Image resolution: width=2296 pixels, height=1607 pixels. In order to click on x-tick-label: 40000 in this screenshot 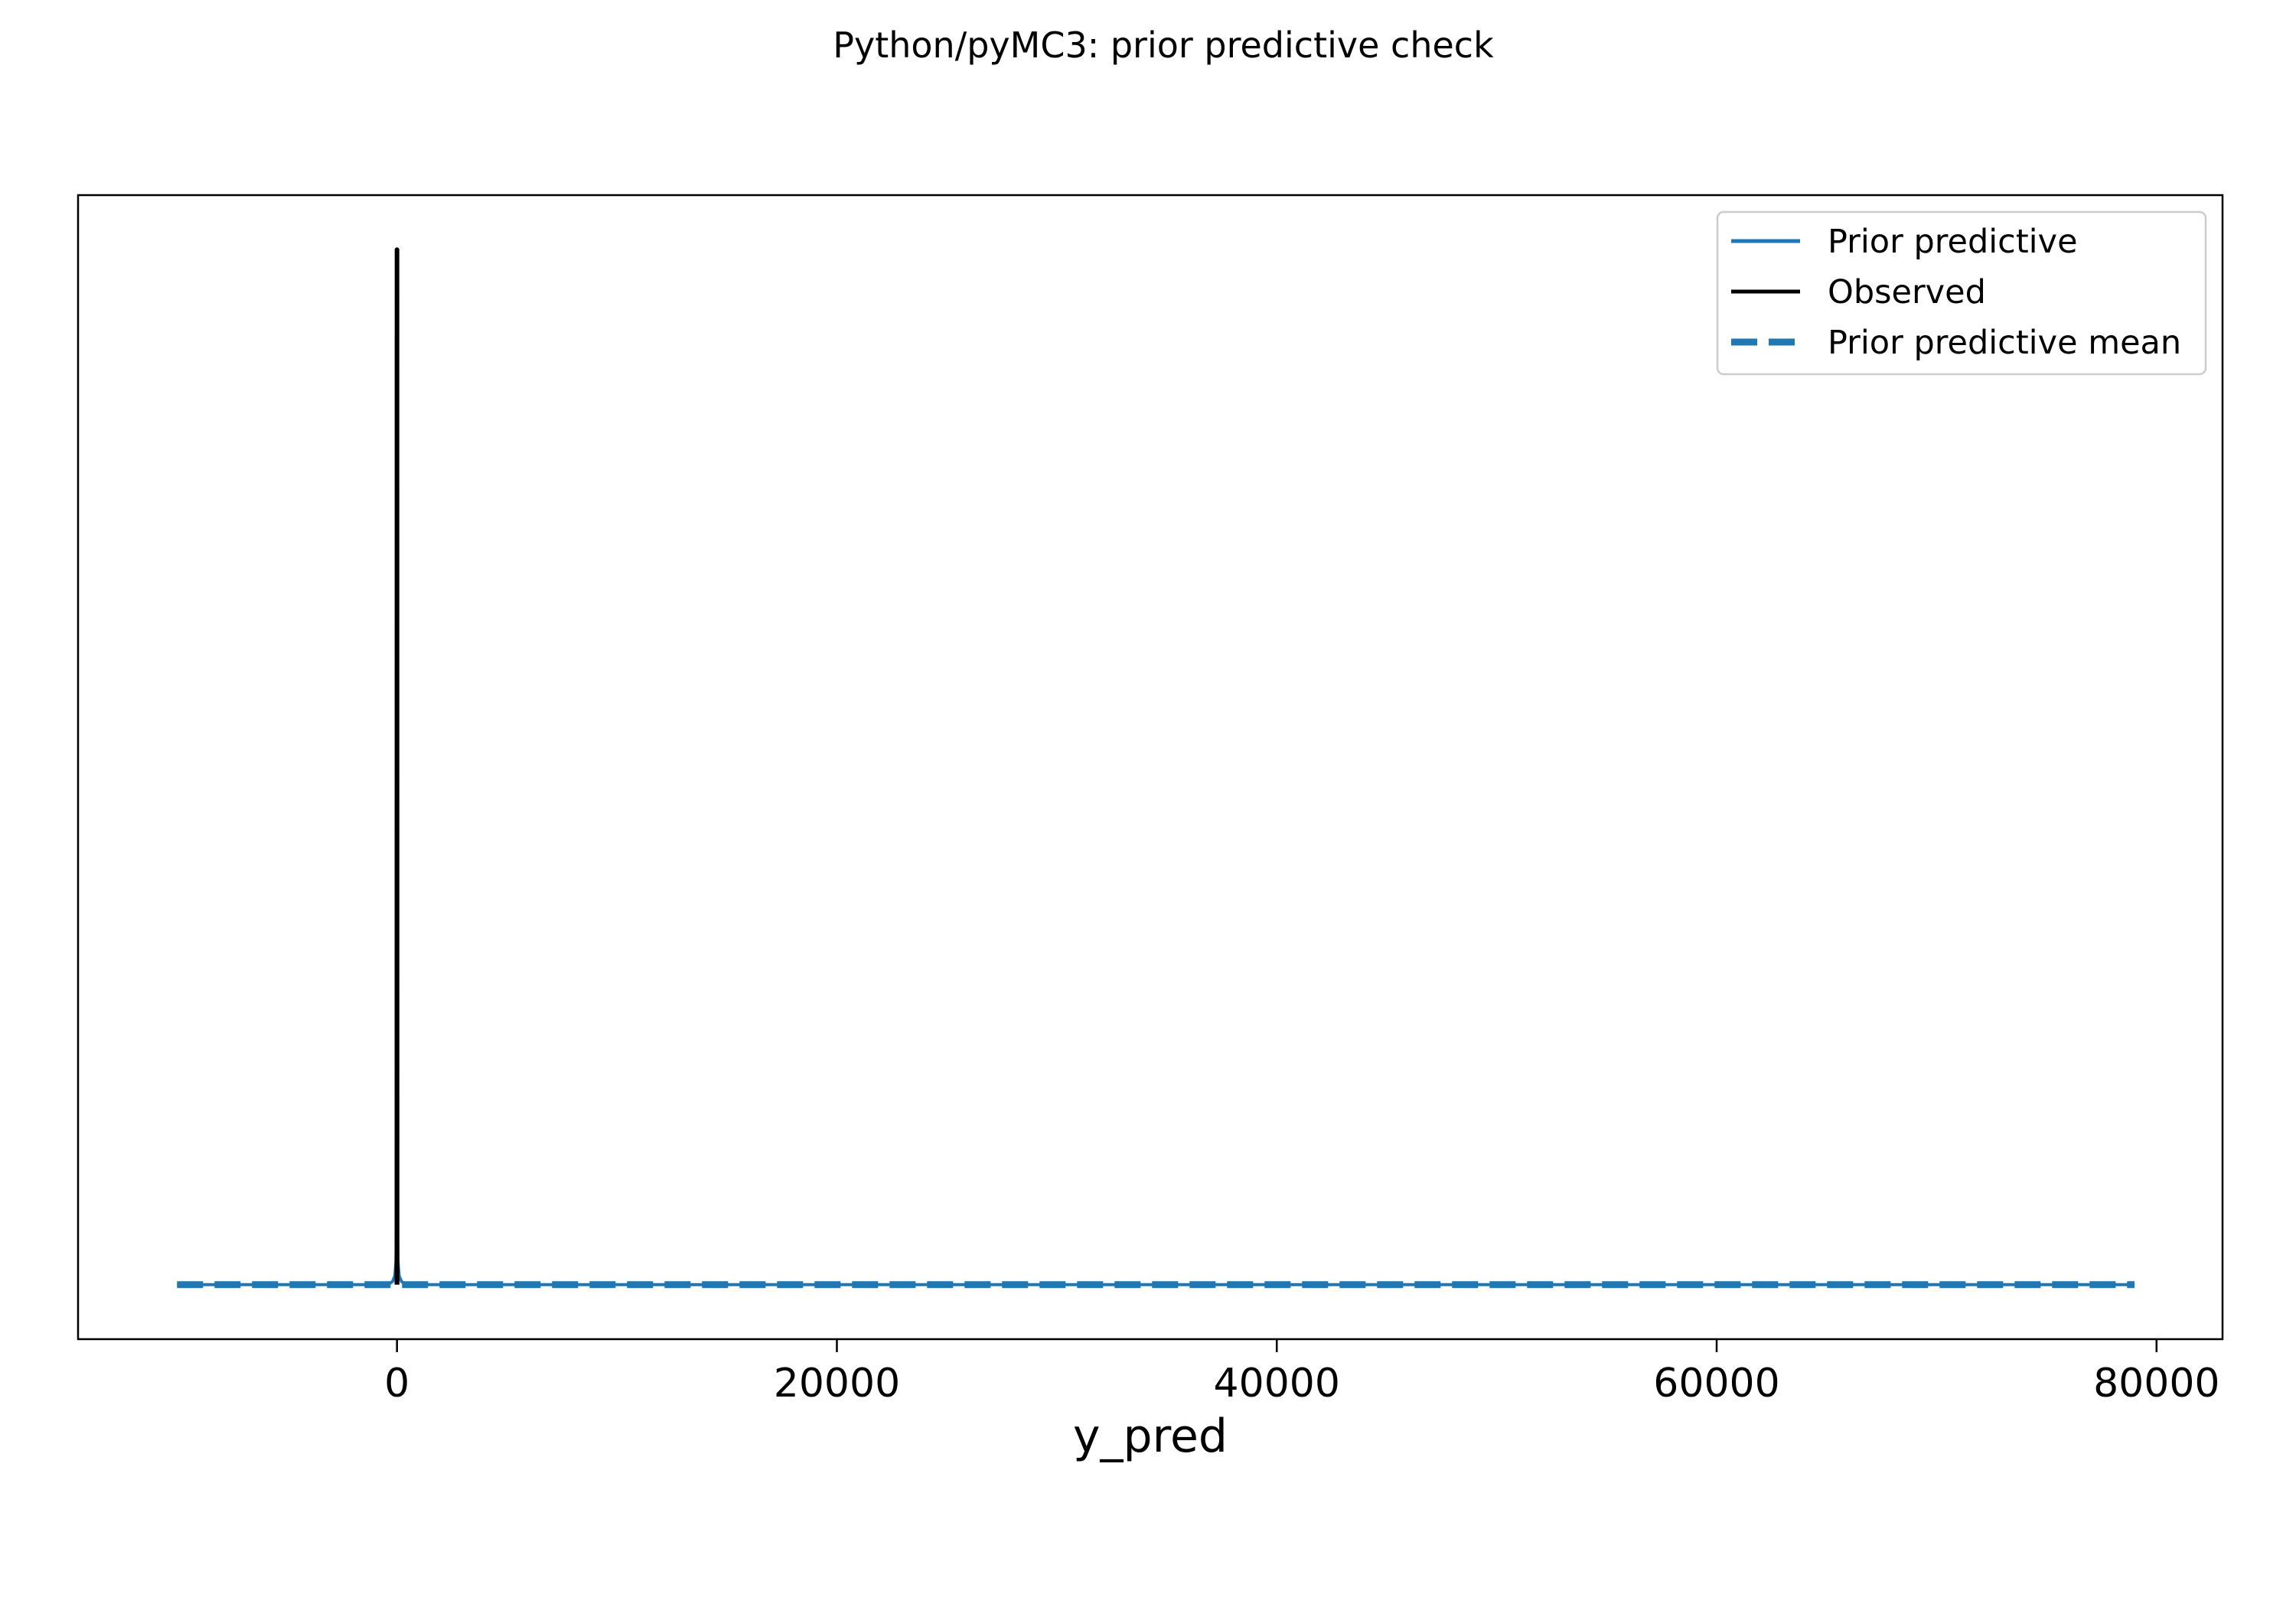, I will do `click(1277, 1384)`.